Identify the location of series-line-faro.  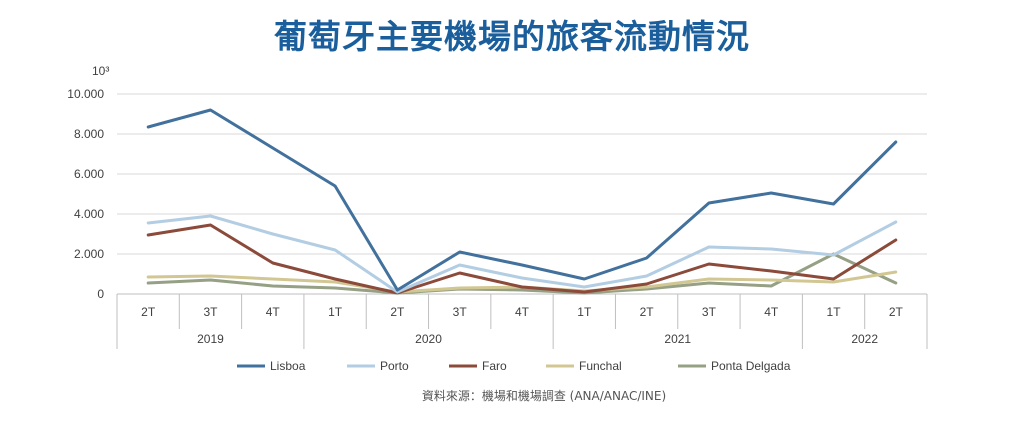
(522, 259).